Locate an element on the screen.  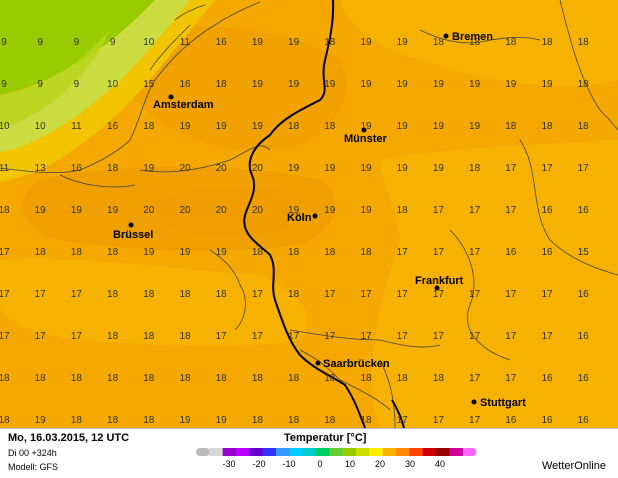
model-run: Di 00 +324h is located at coordinates (32, 453).